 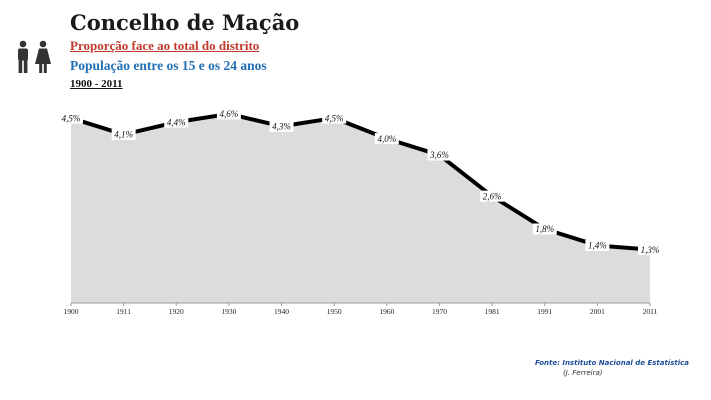 I want to click on period-label: 1900 - 2011, so click(x=96, y=84).